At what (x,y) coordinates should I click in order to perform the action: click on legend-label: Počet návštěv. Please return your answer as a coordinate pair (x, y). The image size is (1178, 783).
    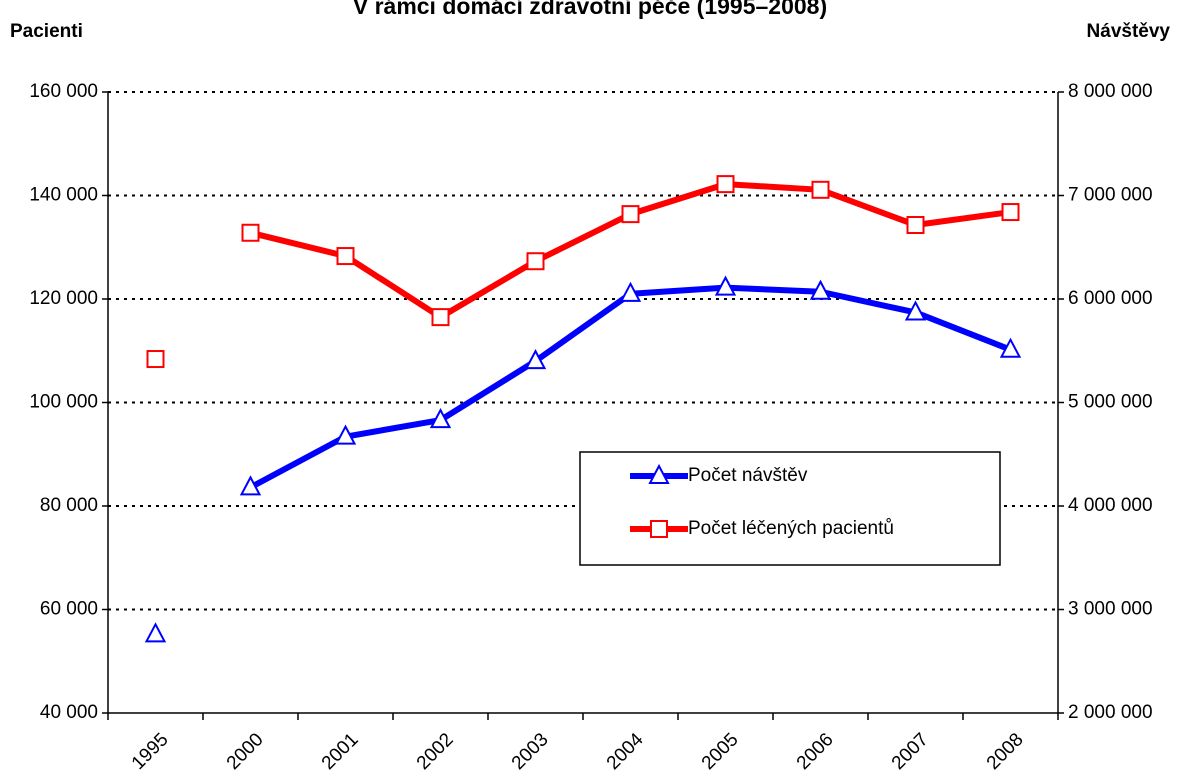
    Looking at the image, I should click on (748, 475).